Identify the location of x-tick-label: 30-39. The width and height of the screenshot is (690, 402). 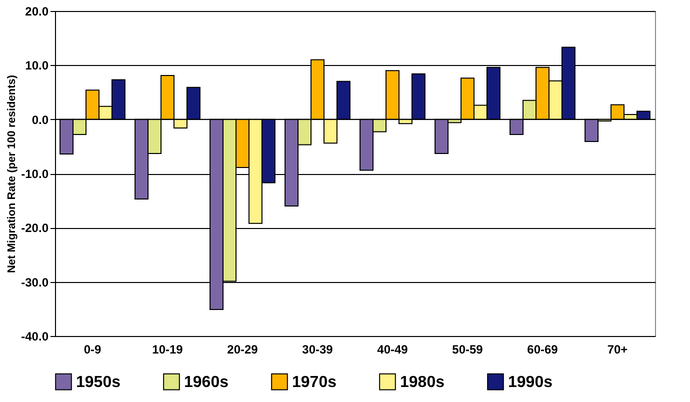
(318, 349).